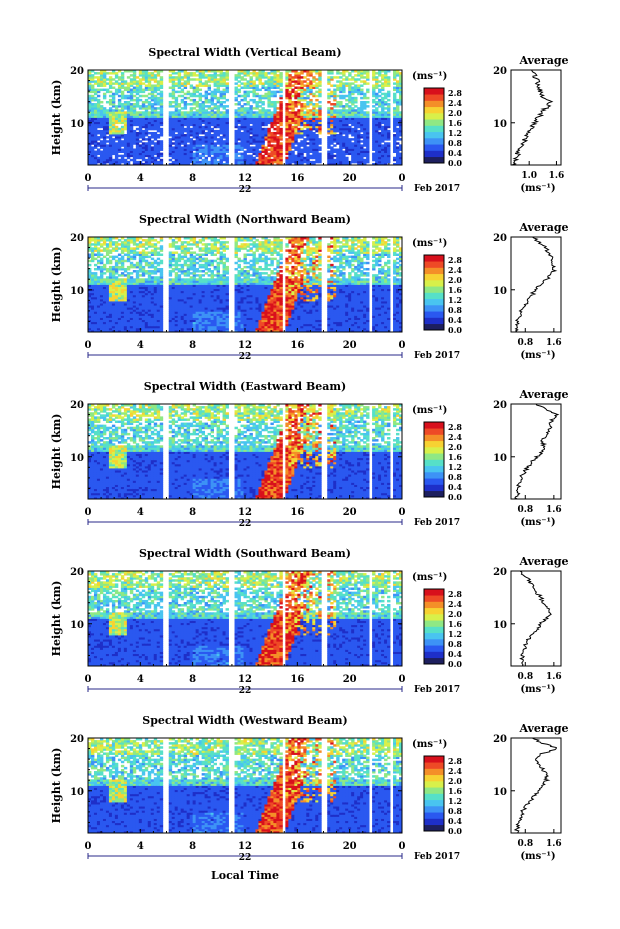 This screenshot has height=929, width=620. I want to click on y-tick-label: 20, so click(77, 71).